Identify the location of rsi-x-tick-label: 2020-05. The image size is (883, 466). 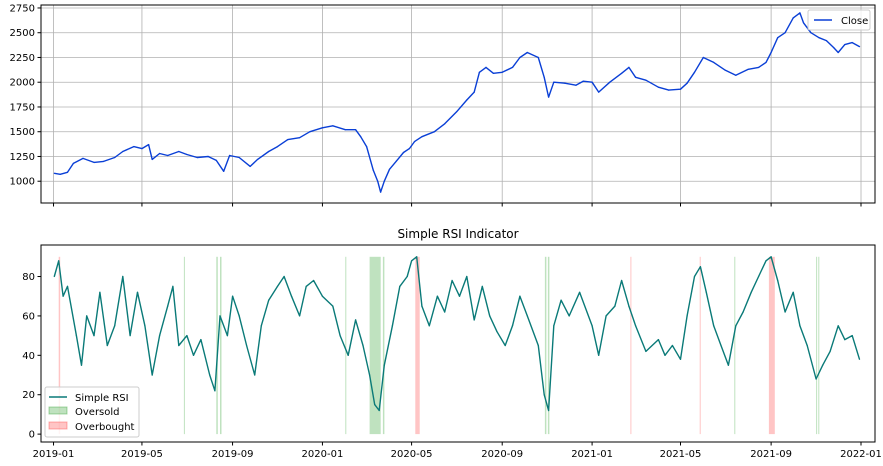
(412, 454).